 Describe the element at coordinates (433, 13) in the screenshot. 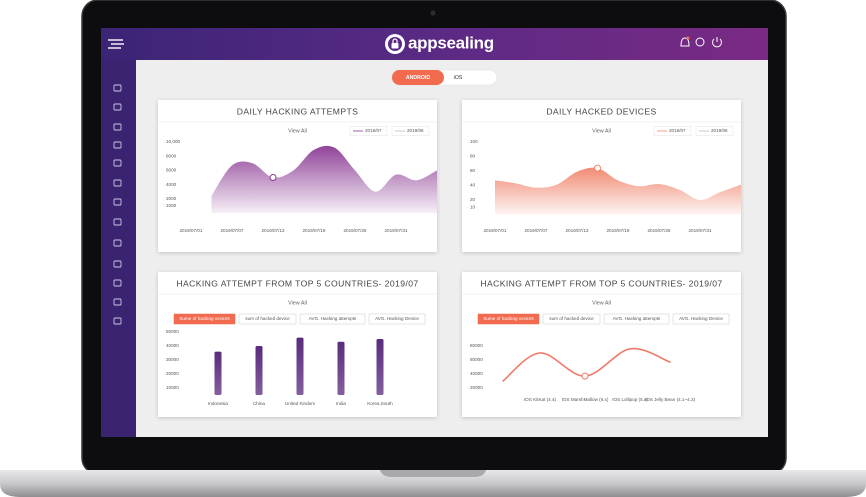

I see `camera` at that location.